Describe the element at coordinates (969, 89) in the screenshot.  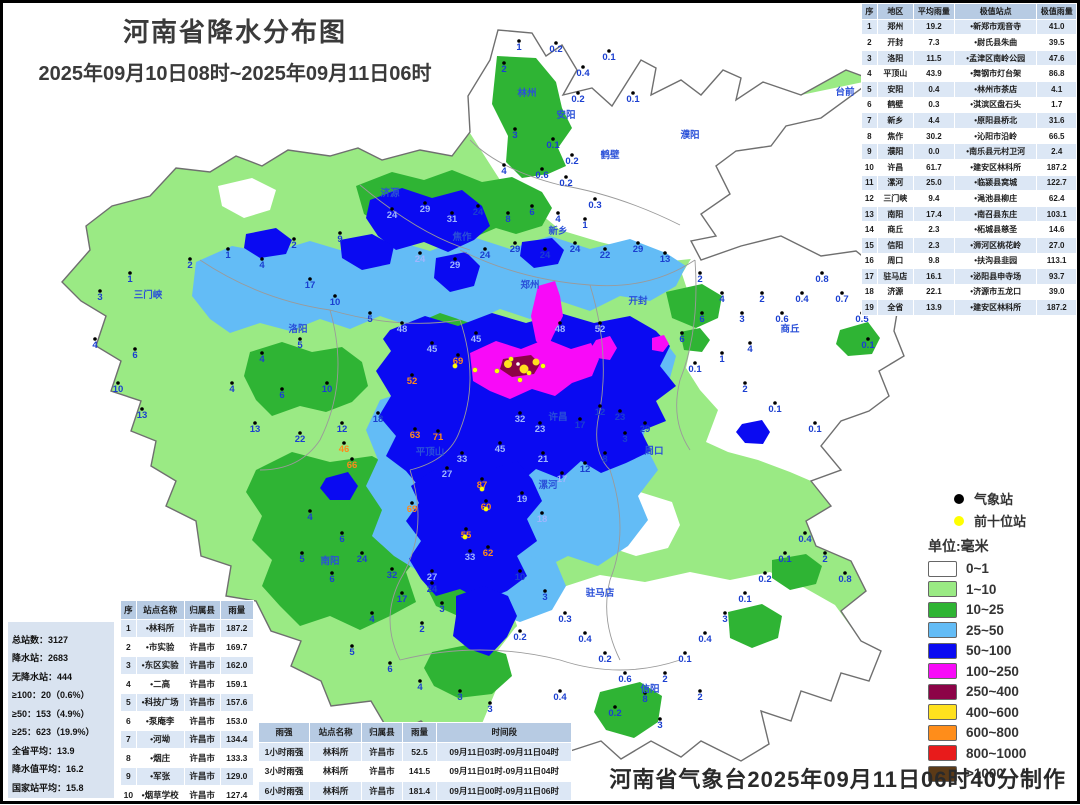
I see `region-table-row: 5 安阳 0.4 •林州市茶店 4.1` at that location.